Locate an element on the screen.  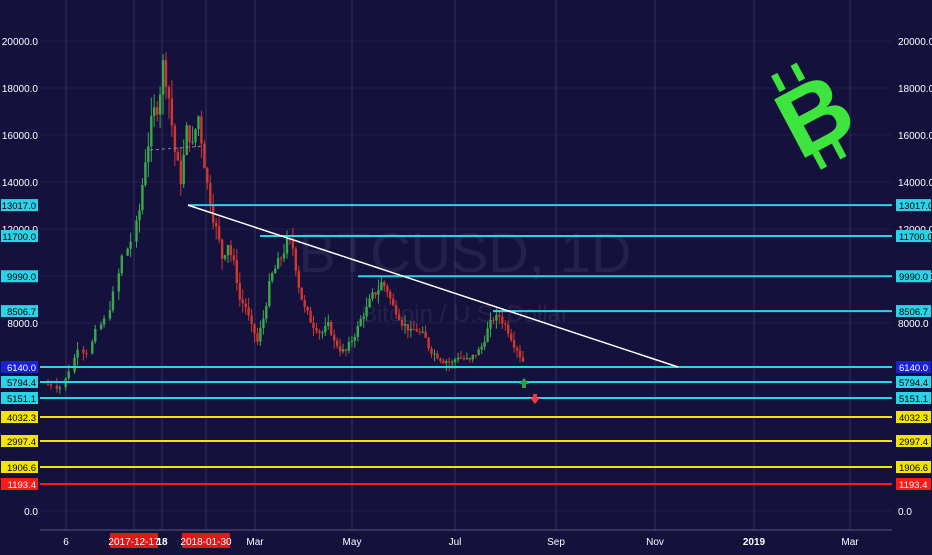
level-badge-right-text: 4032.3 is located at coordinates (913, 418).